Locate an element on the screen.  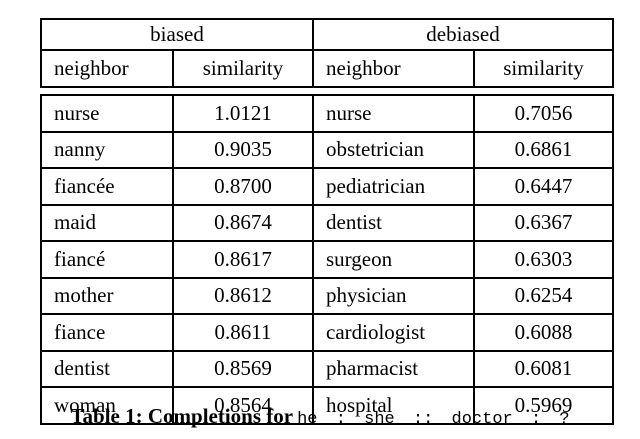
table-row: woman 0.8564 hospital 0.5969 is located at coordinates (327, 405).